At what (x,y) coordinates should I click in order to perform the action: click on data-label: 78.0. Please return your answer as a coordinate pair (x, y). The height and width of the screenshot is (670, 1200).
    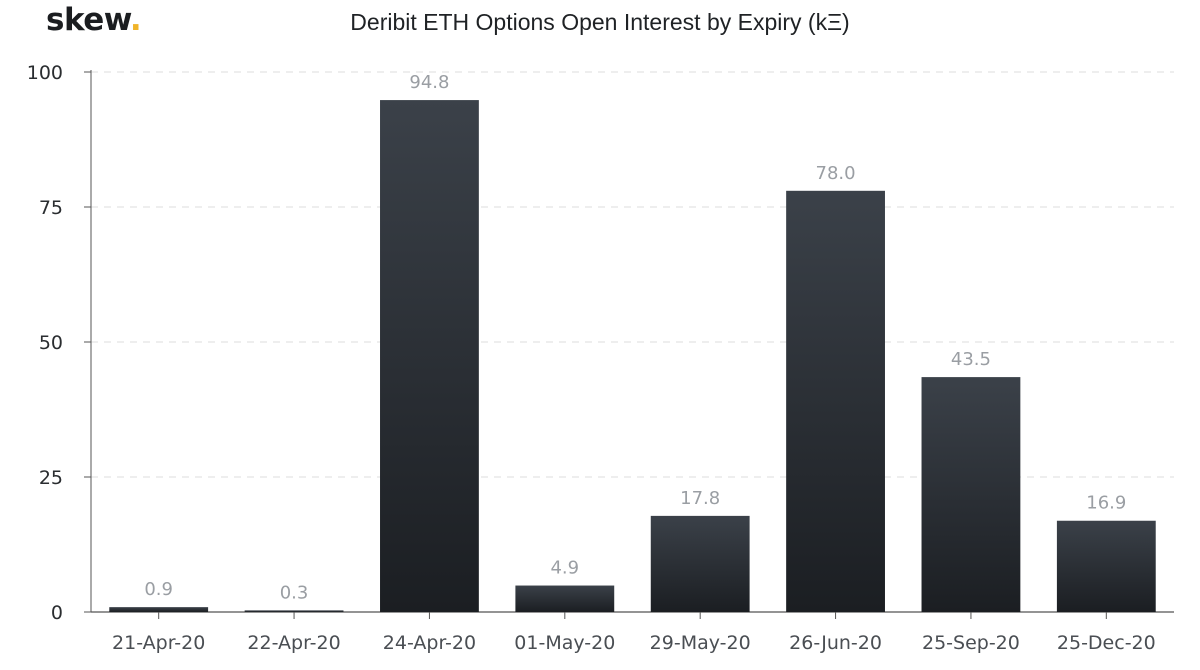
    Looking at the image, I should click on (836, 173).